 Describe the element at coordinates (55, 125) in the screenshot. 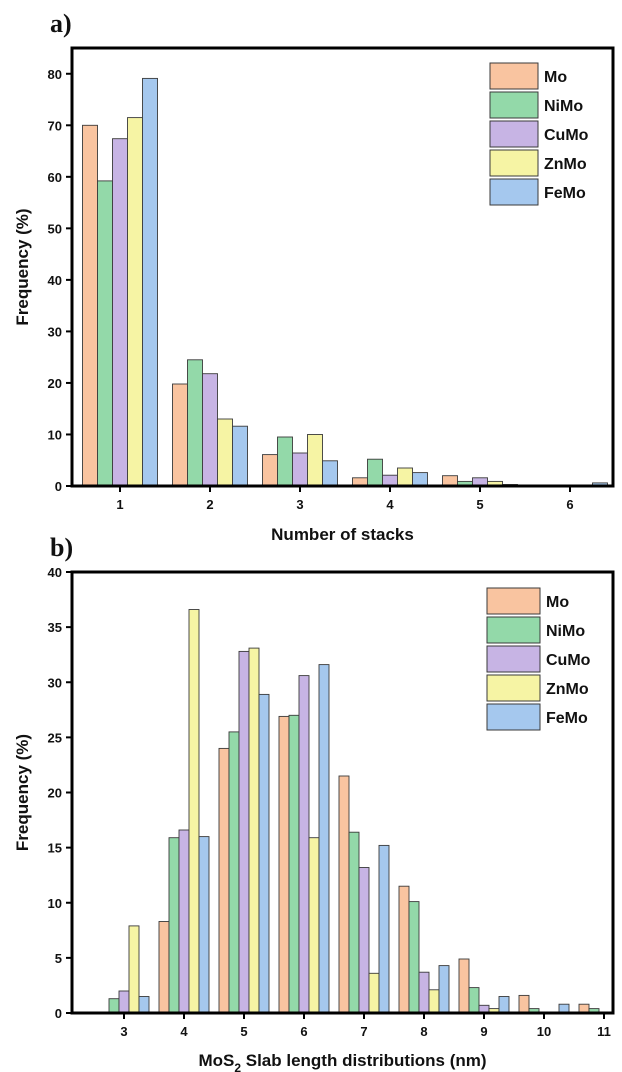

I see `y-tick-label: 70` at that location.